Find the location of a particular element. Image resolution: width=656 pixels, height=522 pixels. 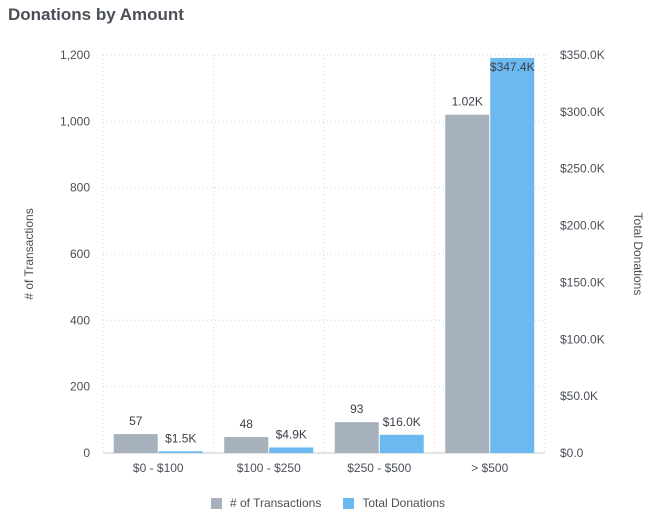

y-tick-label-left: 1,200 is located at coordinates (75, 55).